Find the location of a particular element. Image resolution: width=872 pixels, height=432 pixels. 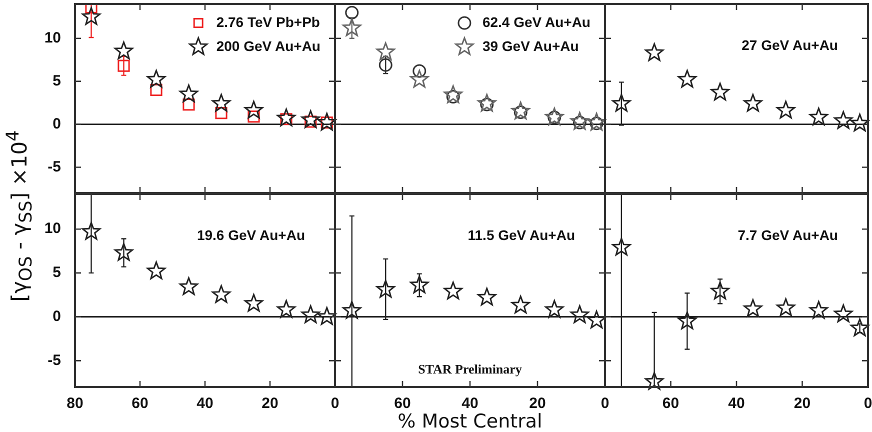

annotation: 11.5 GeV Au+Au is located at coordinates (521, 234).